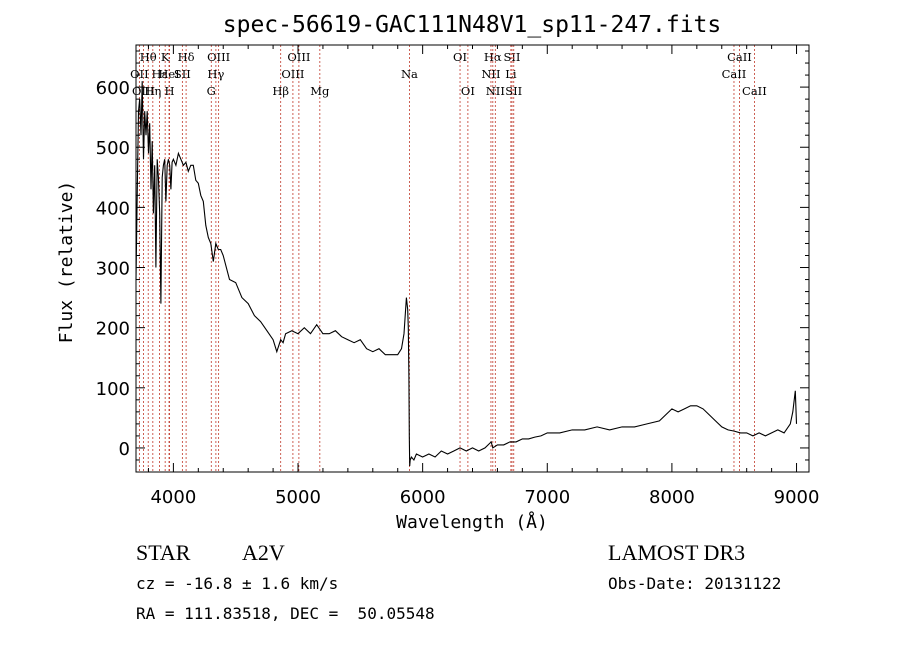 The width and height of the screenshot is (900, 649). I want to click on x-tick-label: 5000, so click(298, 497).